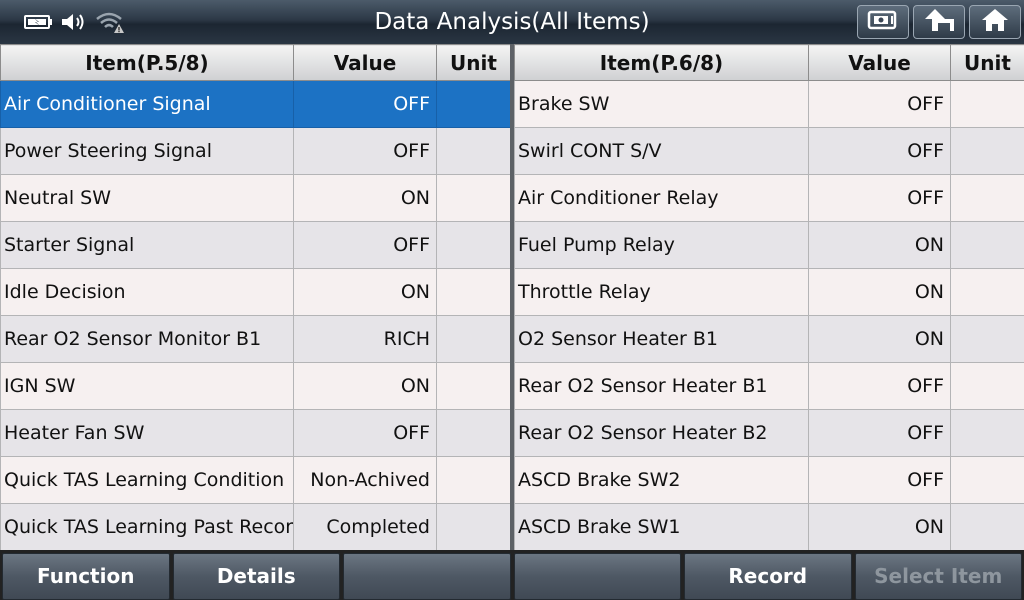 The image size is (1024, 600). I want to click on details-button: Details, so click(256, 576).